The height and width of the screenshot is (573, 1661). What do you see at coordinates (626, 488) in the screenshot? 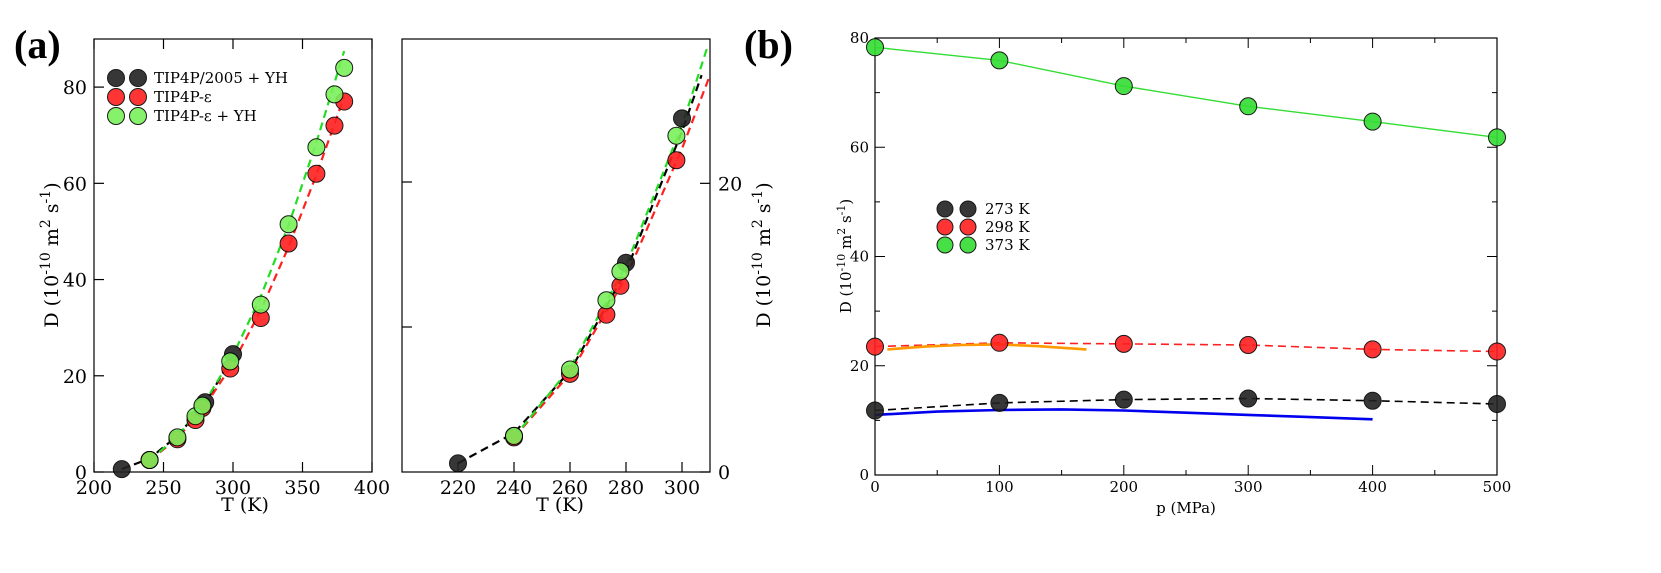
I see `x-tick-label: 280` at bounding box center [626, 488].